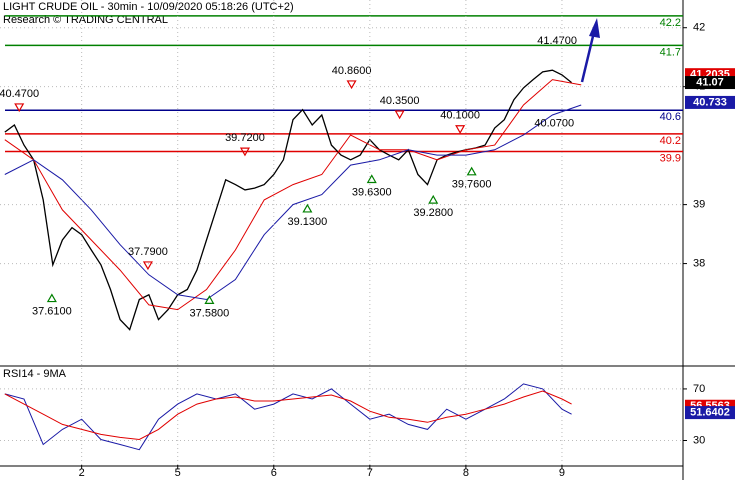 The image size is (735, 480). I want to click on pivot-label: 41.4700, so click(557, 41).